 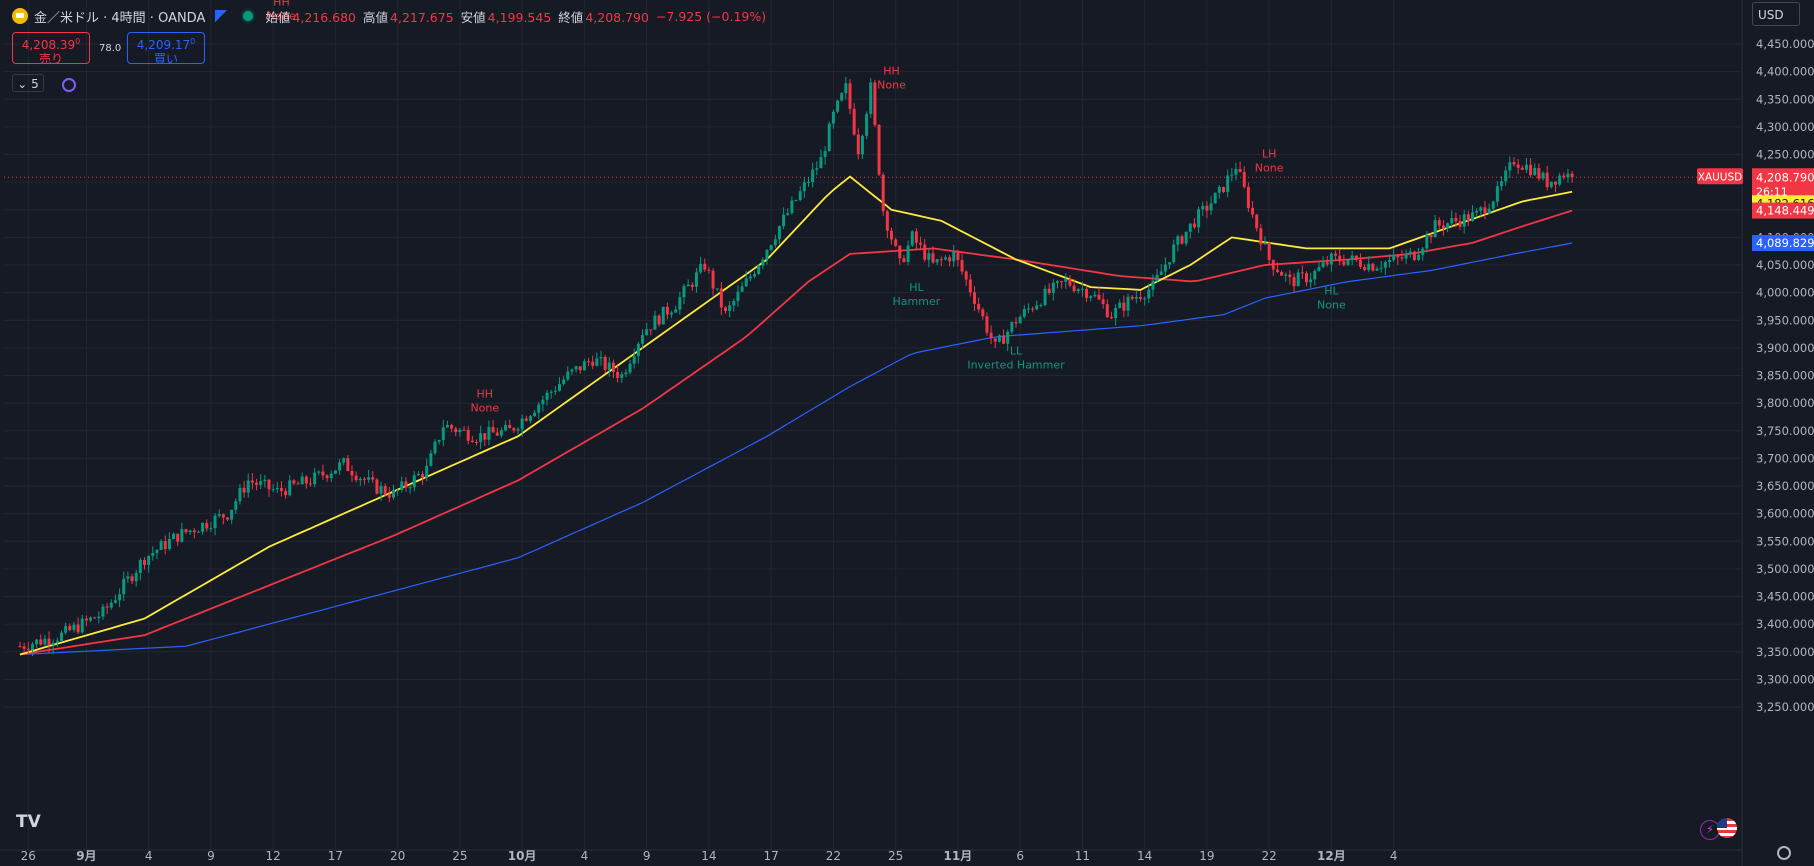 I want to click on gold-logo-icon, so click(x=20, y=16).